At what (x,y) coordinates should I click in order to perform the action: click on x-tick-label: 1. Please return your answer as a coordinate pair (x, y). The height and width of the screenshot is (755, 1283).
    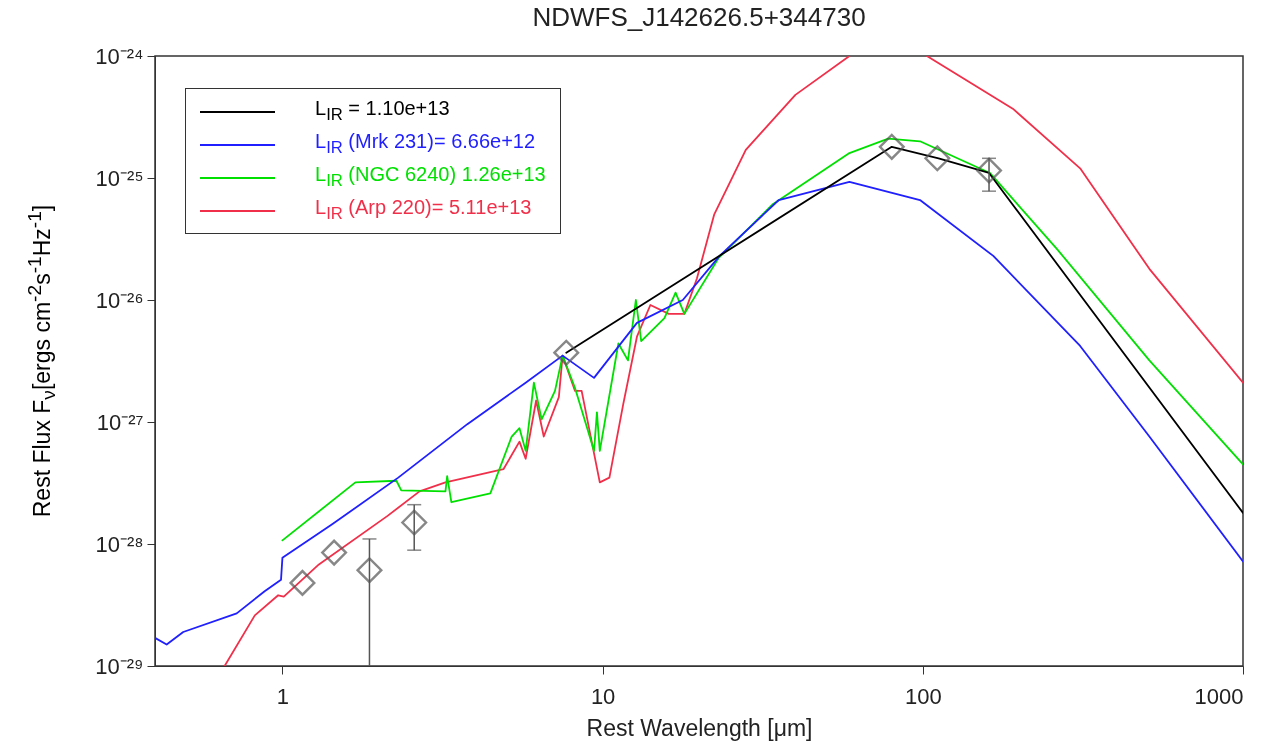
    Looking at the image, I should click on (283, 696).